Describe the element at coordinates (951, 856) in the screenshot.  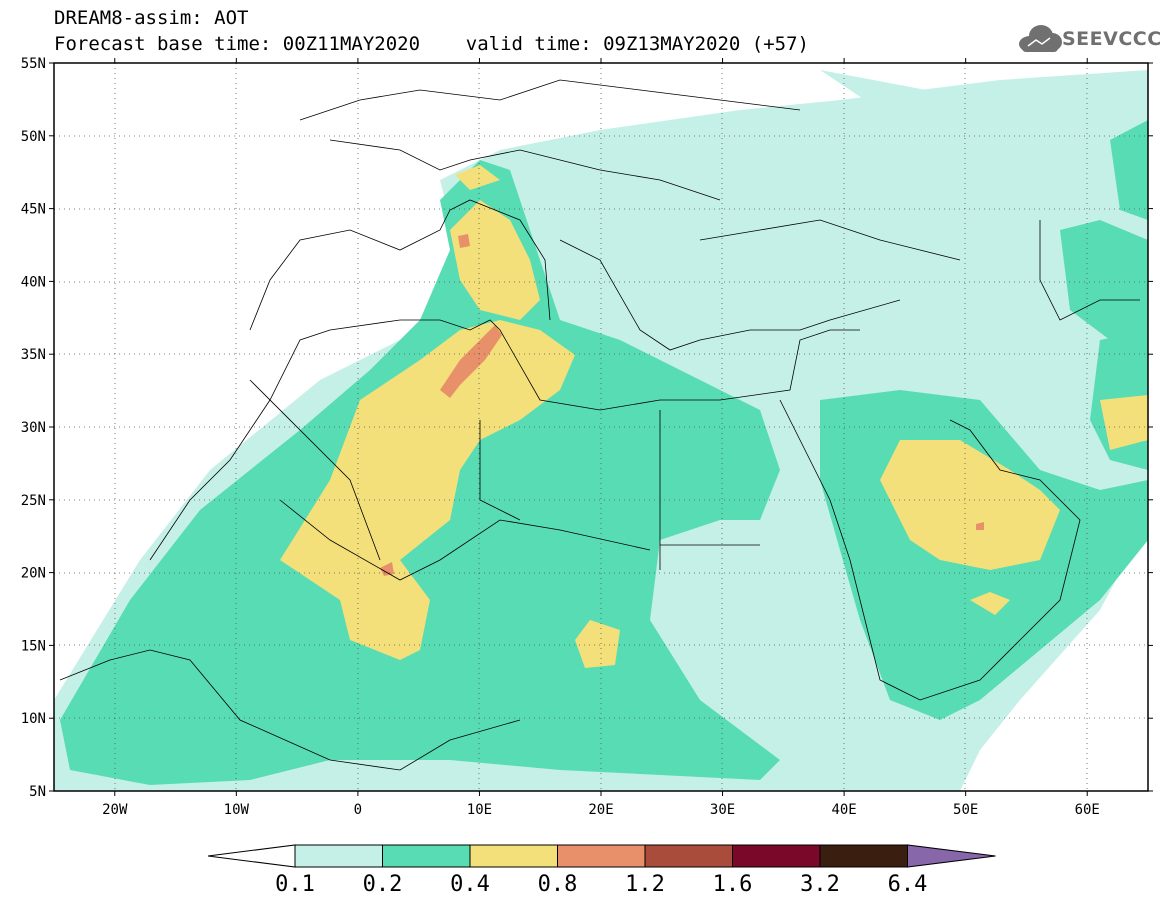
I see `colorbar-over-arrow` at that location.